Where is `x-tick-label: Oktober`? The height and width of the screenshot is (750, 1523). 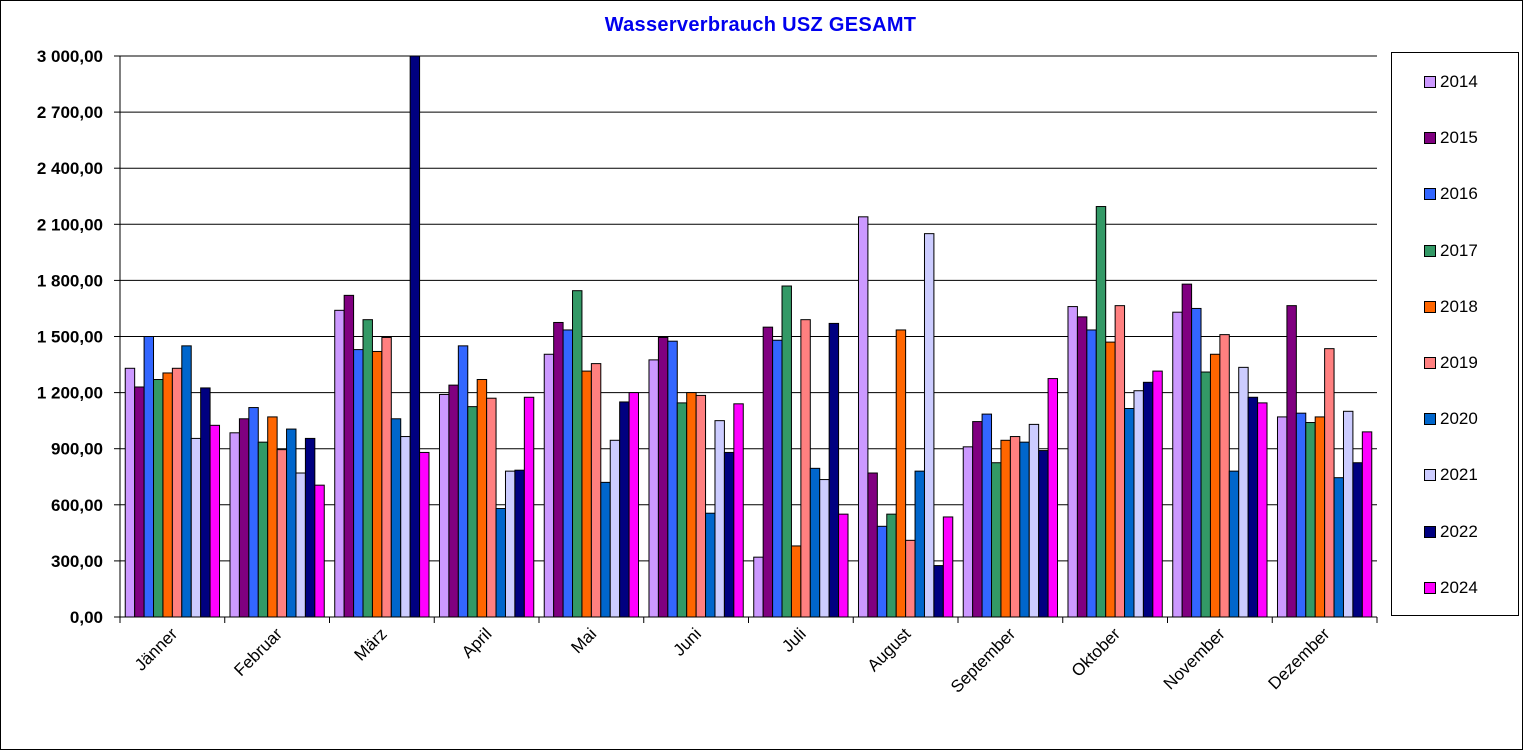 x-tick-label: Oktober is located at coordinates (1096, 652).